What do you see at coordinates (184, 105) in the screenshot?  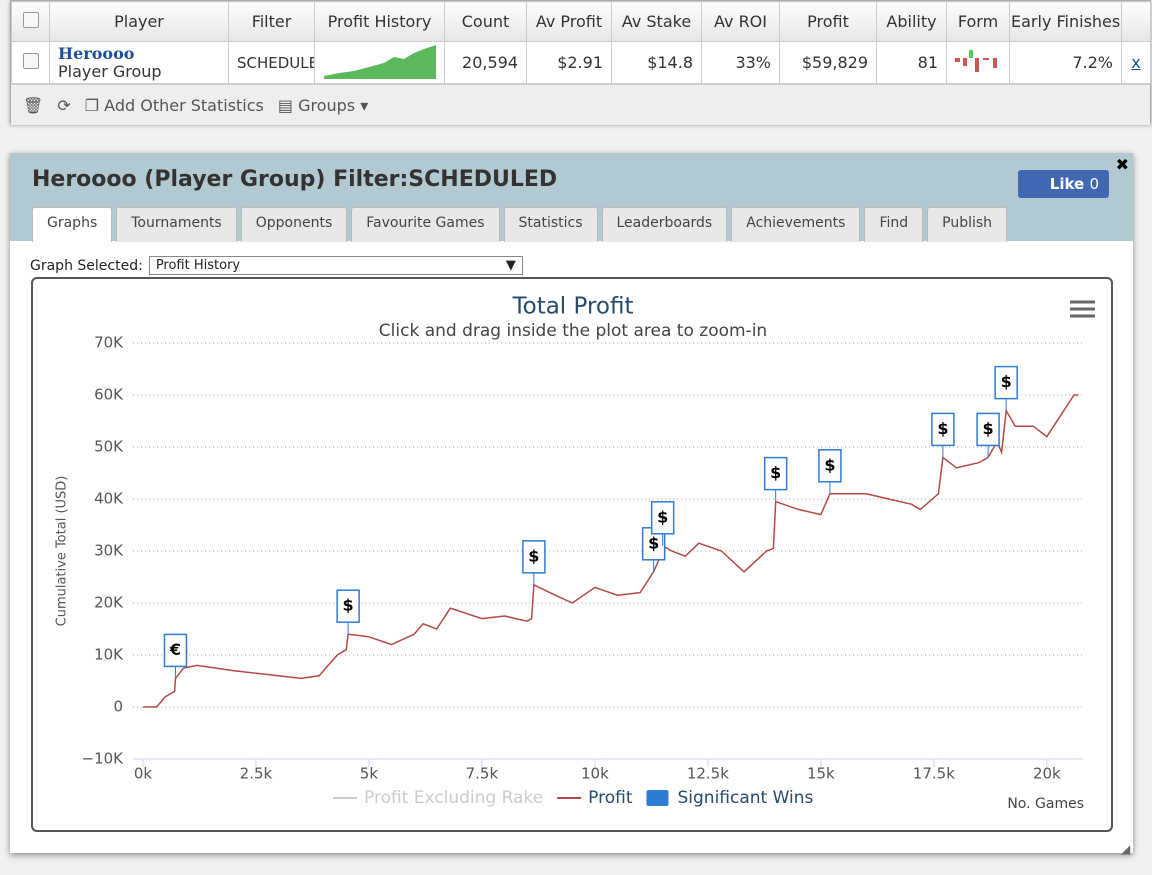 I see `add-stats-label: Add Other Statistics` at bounding box center [184, 105].